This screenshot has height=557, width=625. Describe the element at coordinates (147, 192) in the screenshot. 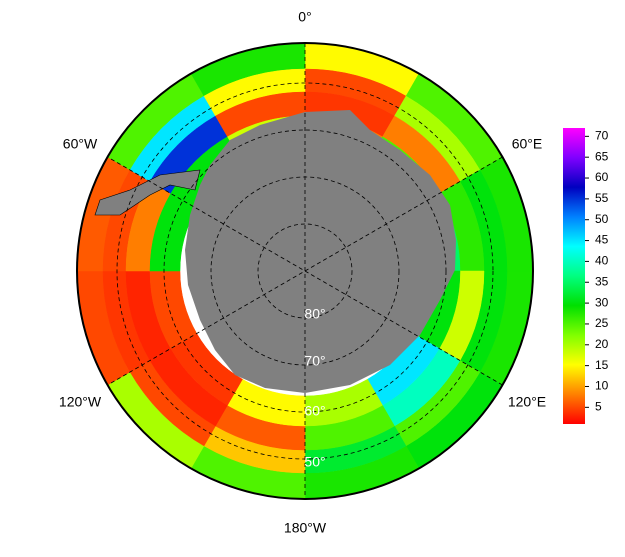

I see `antarctic-peninsula` at that location.